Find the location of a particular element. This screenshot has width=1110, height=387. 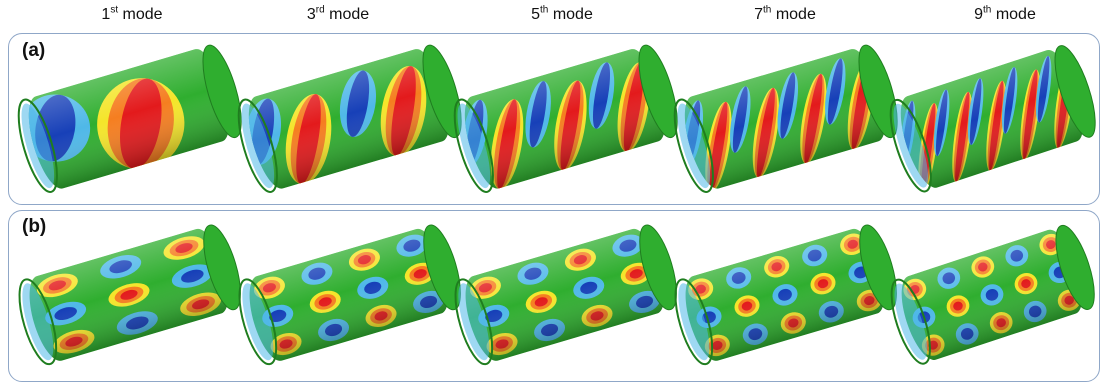

panel-b-label: (b) is located at coordinates (34, 226).